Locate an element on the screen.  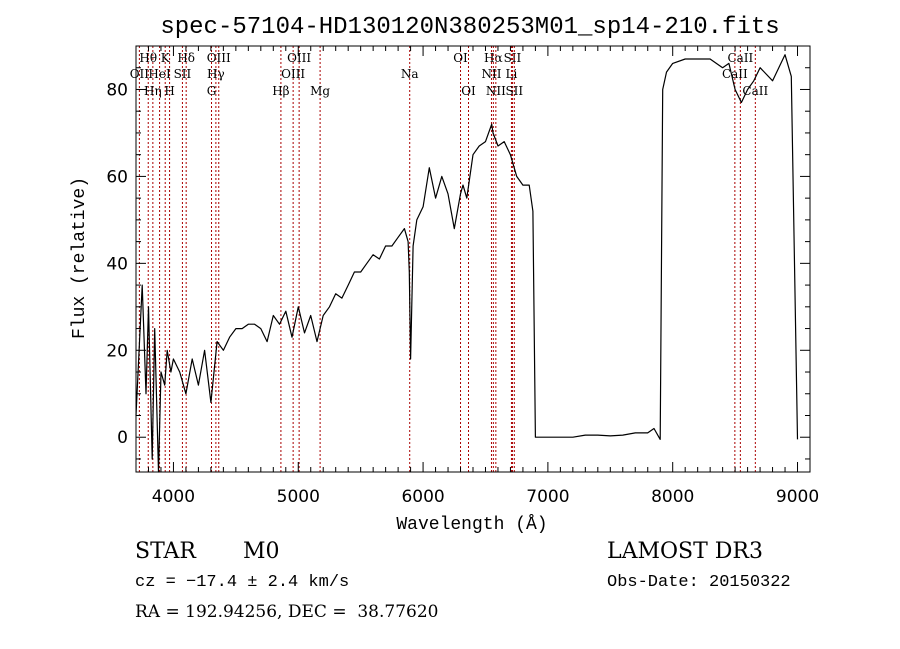
x-tick-label-3: 7000 is located at coordinates (547, 497).